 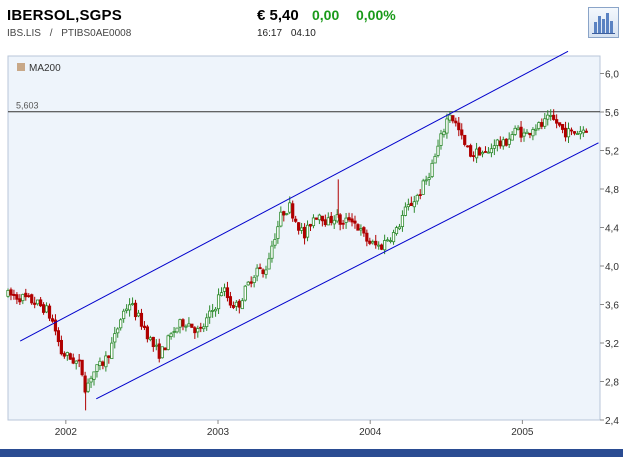 I want to click on x-tick-label: 2003, so click(x=218, y=432).